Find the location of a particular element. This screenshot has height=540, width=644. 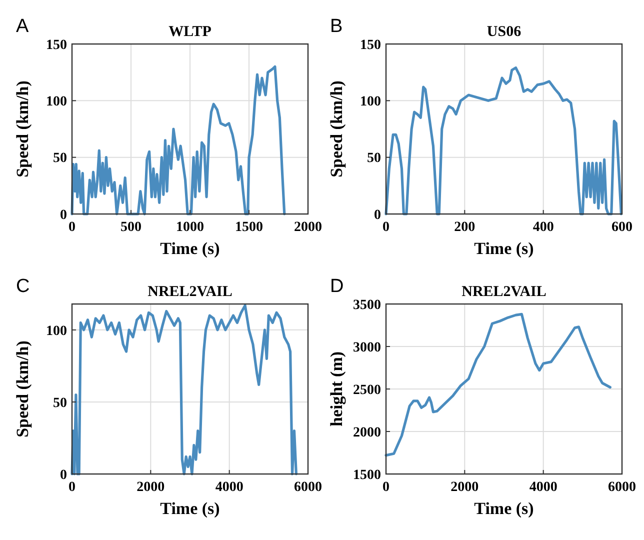

chart-title: US06 is located at coordinates (504, 32).